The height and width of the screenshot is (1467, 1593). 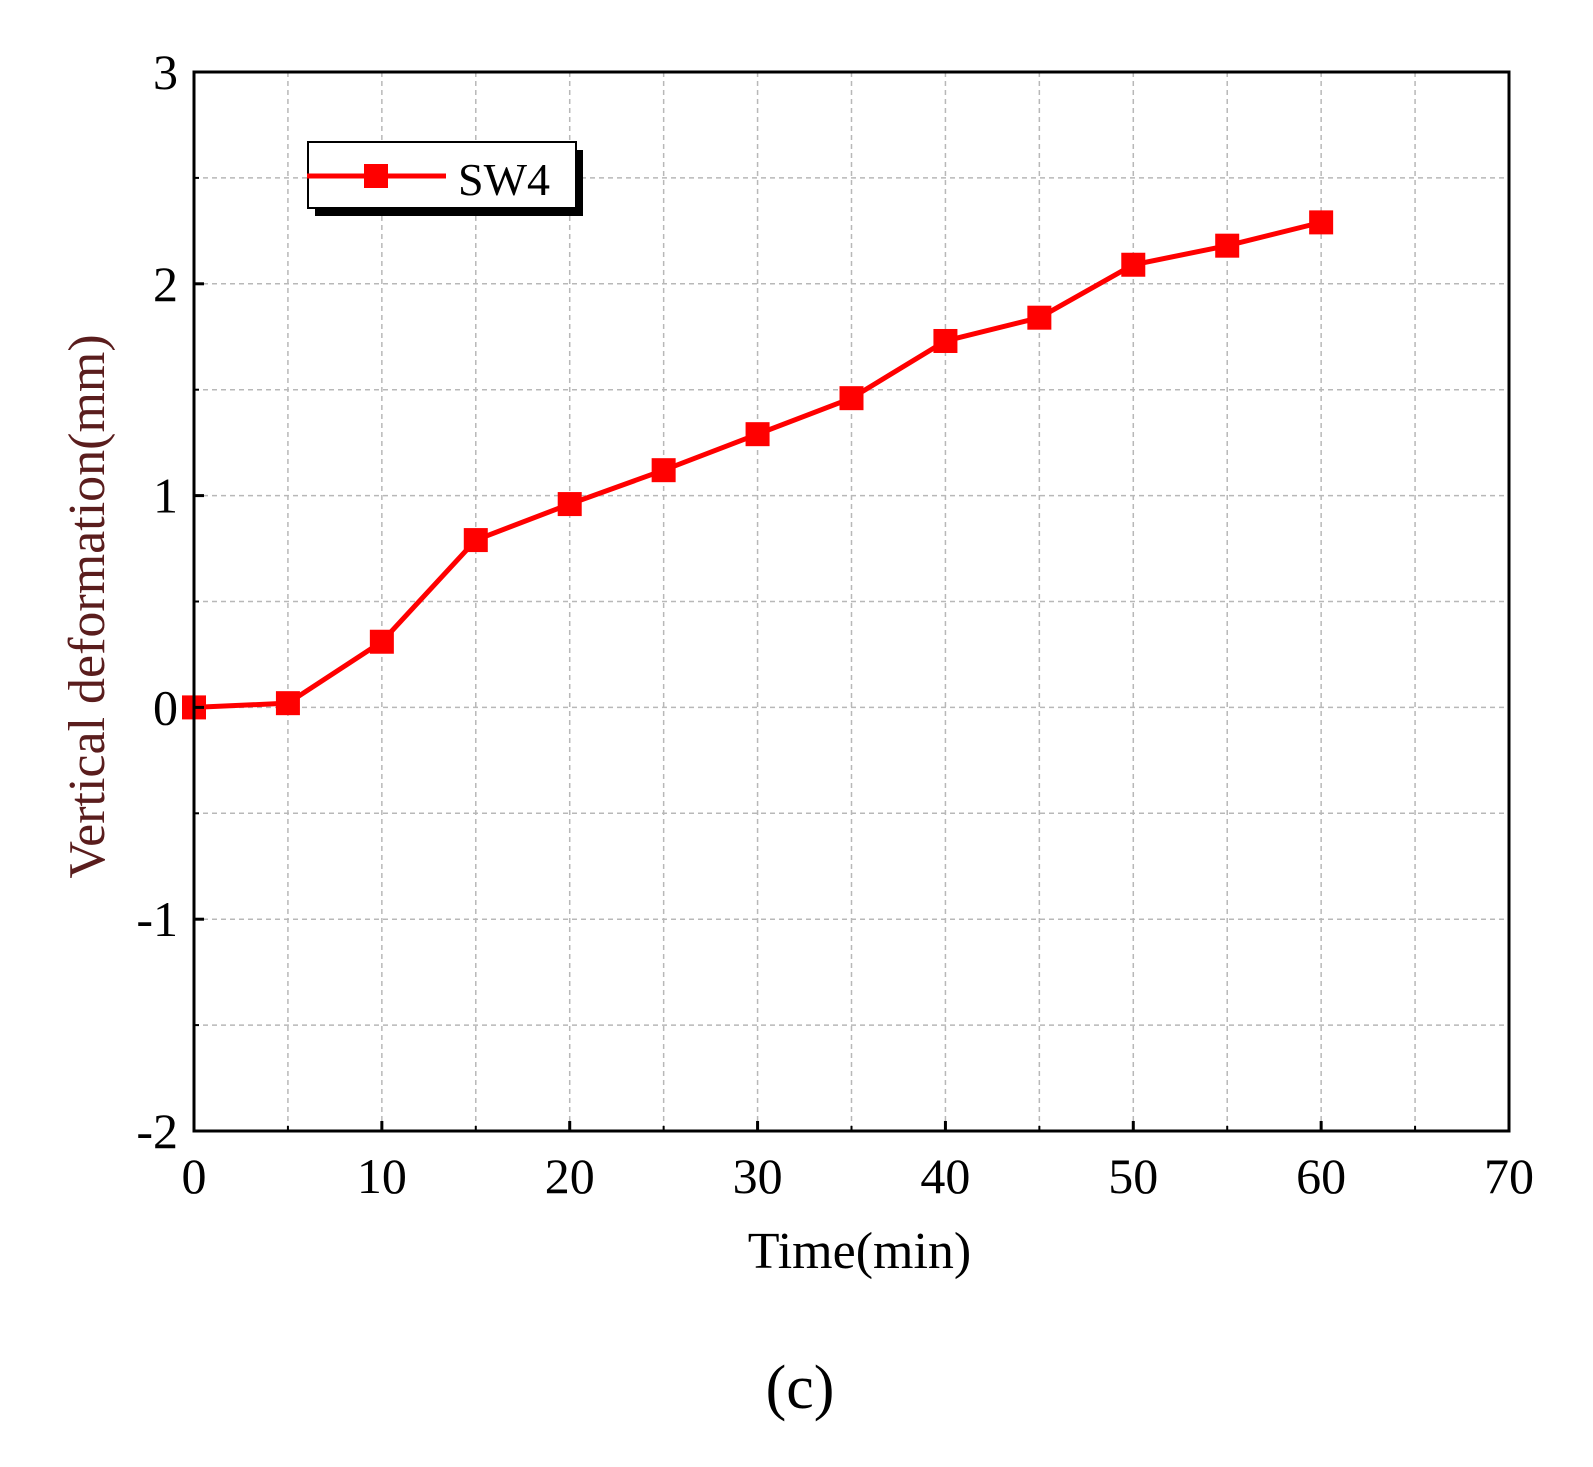 I want to click on y-tick-label: 2, so click(x=165, y=284).